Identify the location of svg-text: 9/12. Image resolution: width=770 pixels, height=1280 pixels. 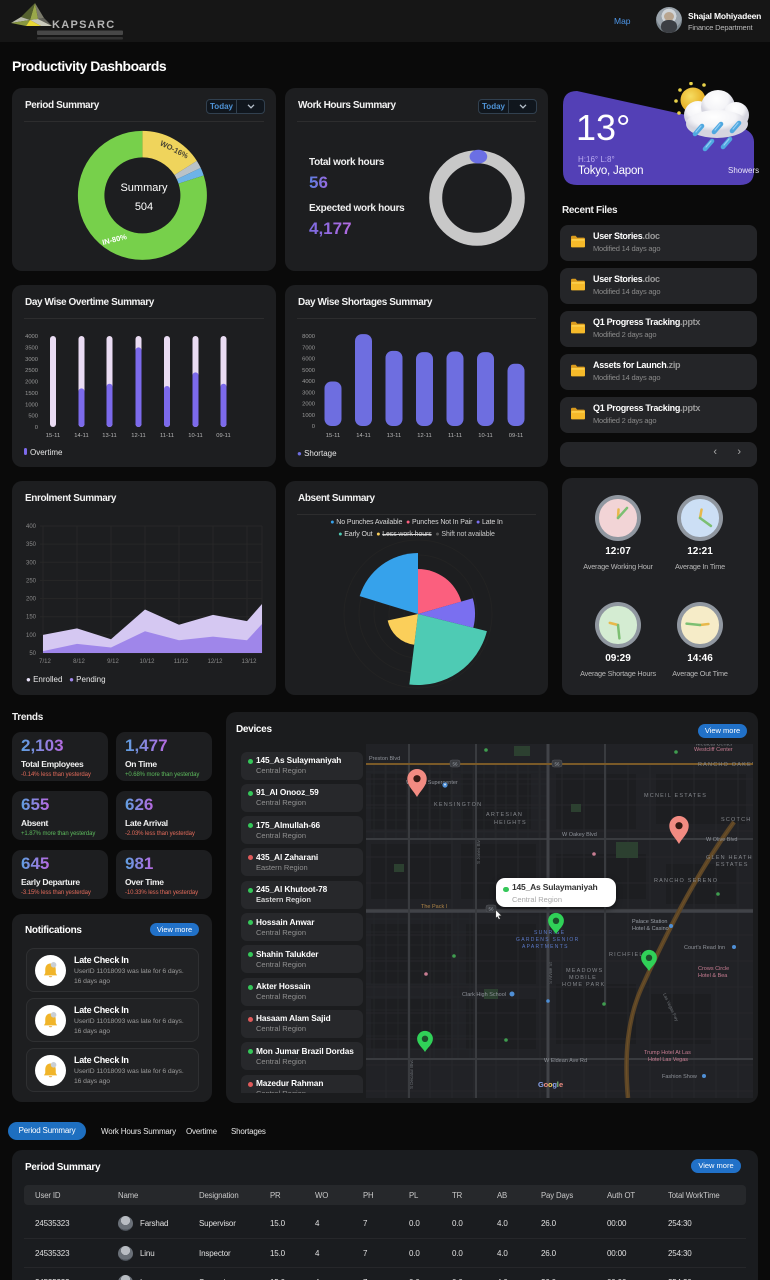
(113, 662).